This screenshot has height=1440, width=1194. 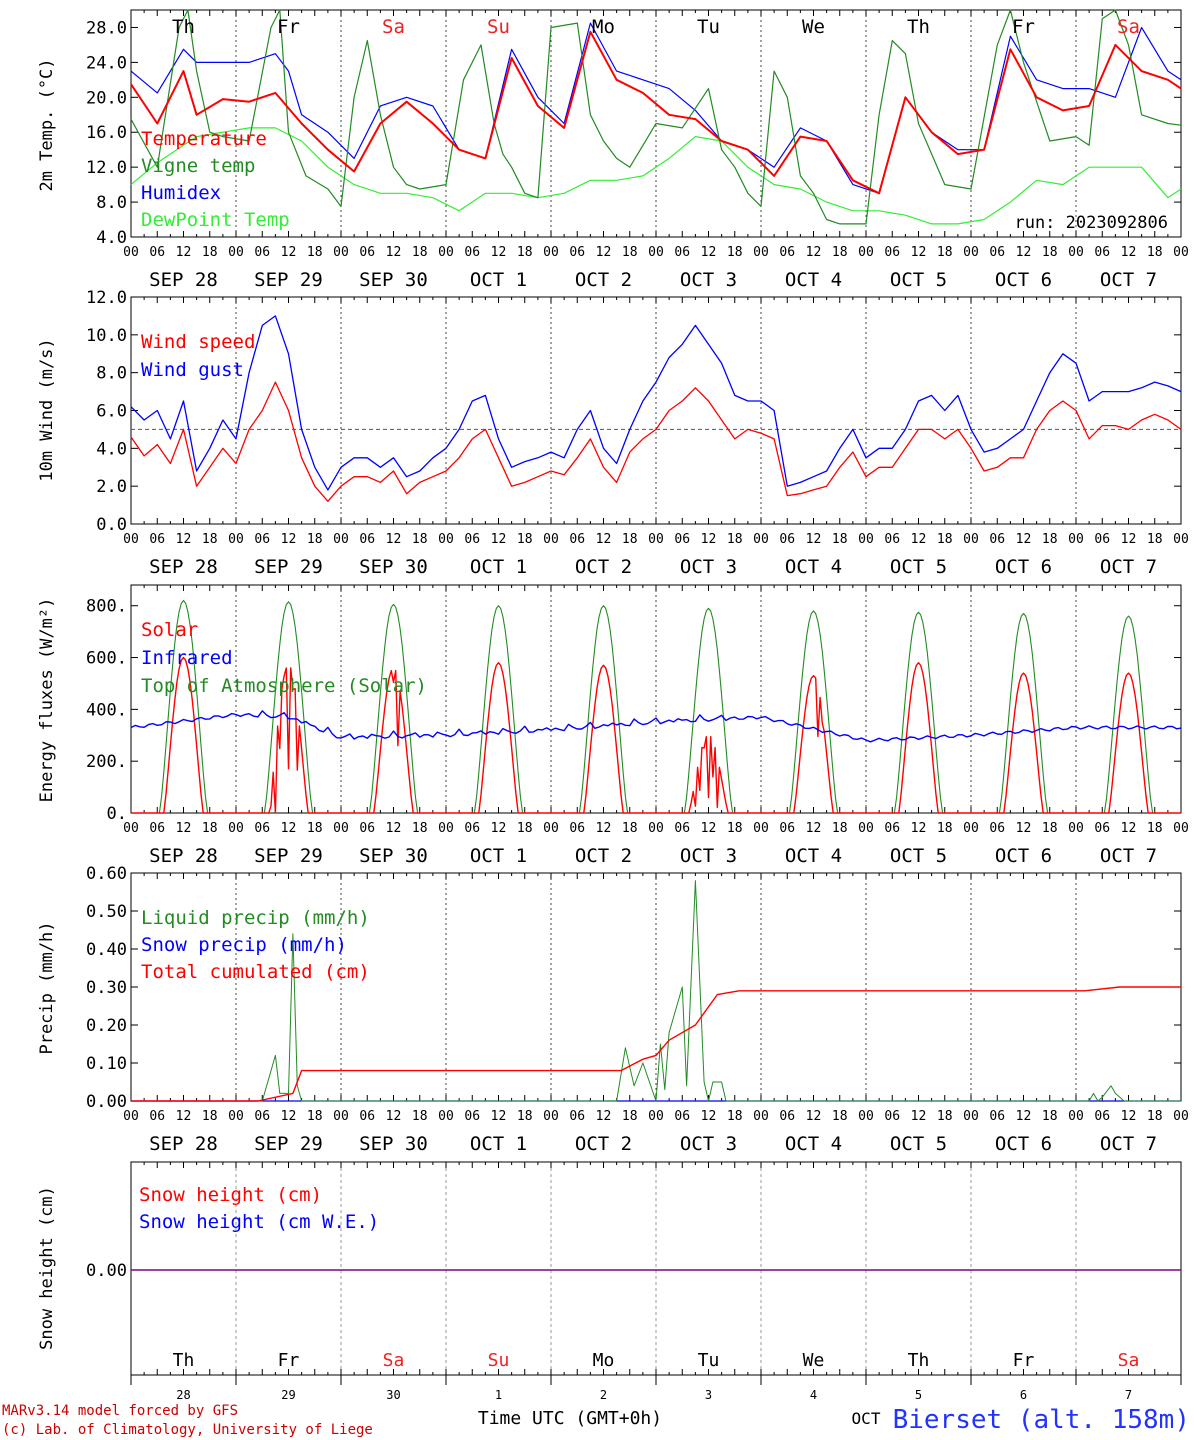 What do you see at coordinates (230, 1195) in the screenshot?
I see `legend-entry: Snow height (cm)` at bounding box center [230, 1195].